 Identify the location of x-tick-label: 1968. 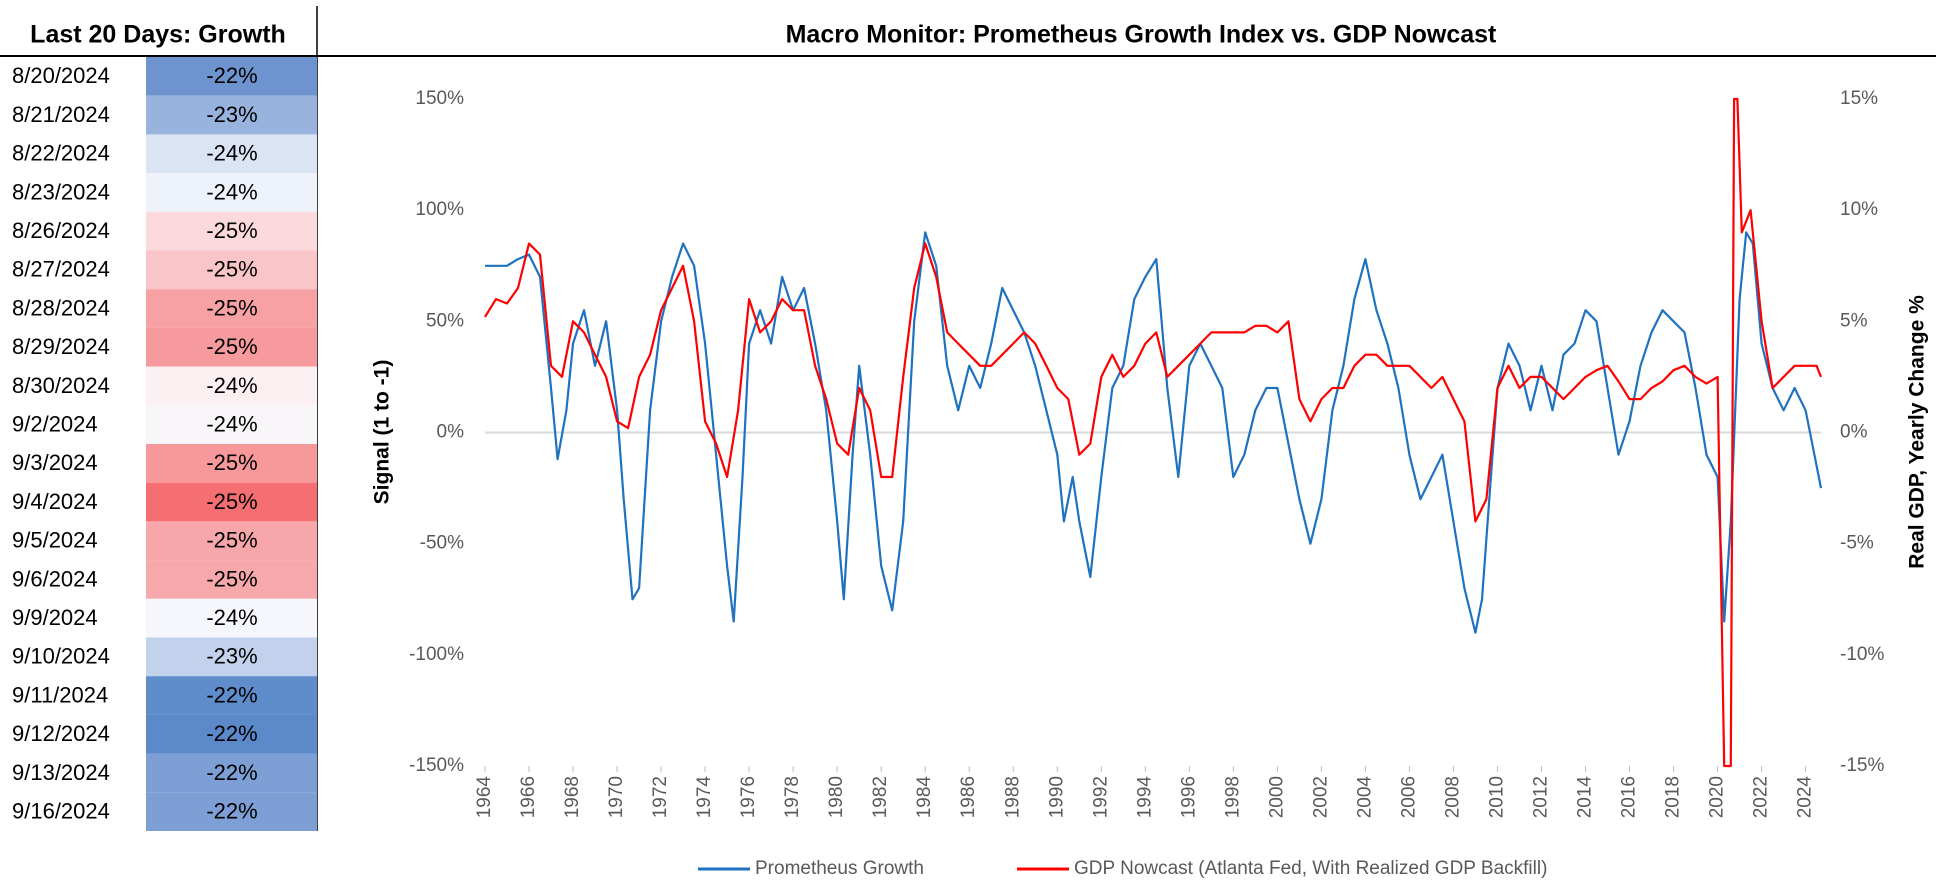
(572, 797).